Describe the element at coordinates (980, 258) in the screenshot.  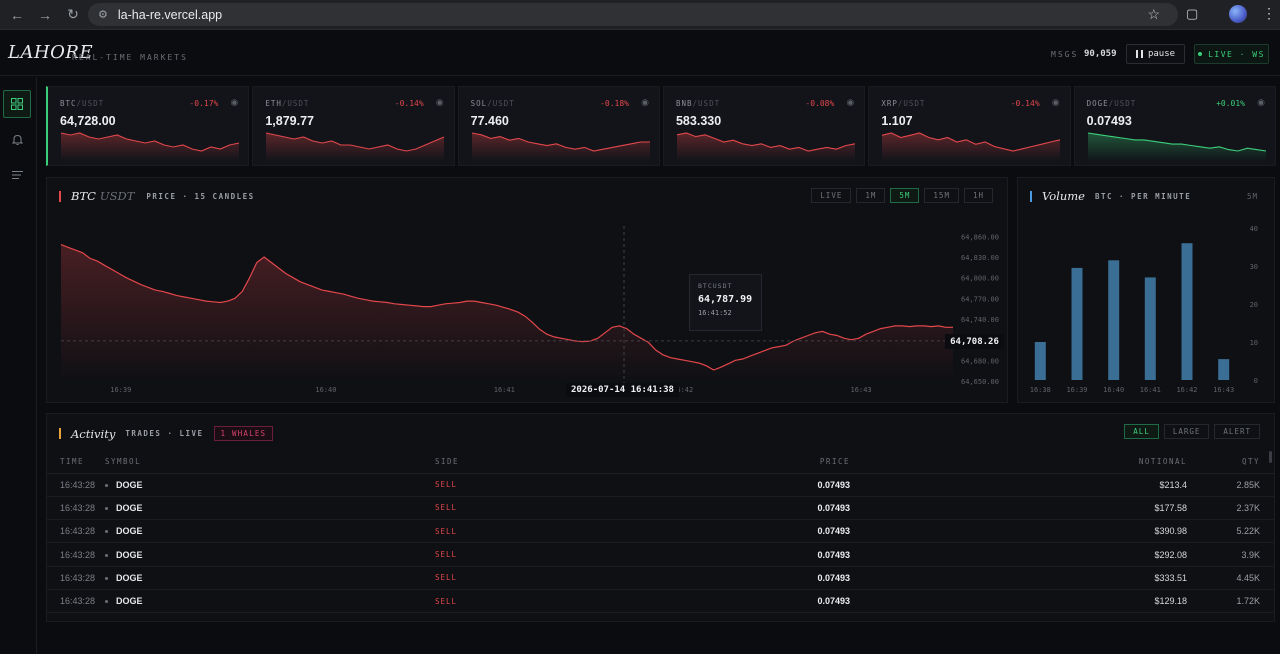
I see `price-y-tick: 64,830.00` at that location.